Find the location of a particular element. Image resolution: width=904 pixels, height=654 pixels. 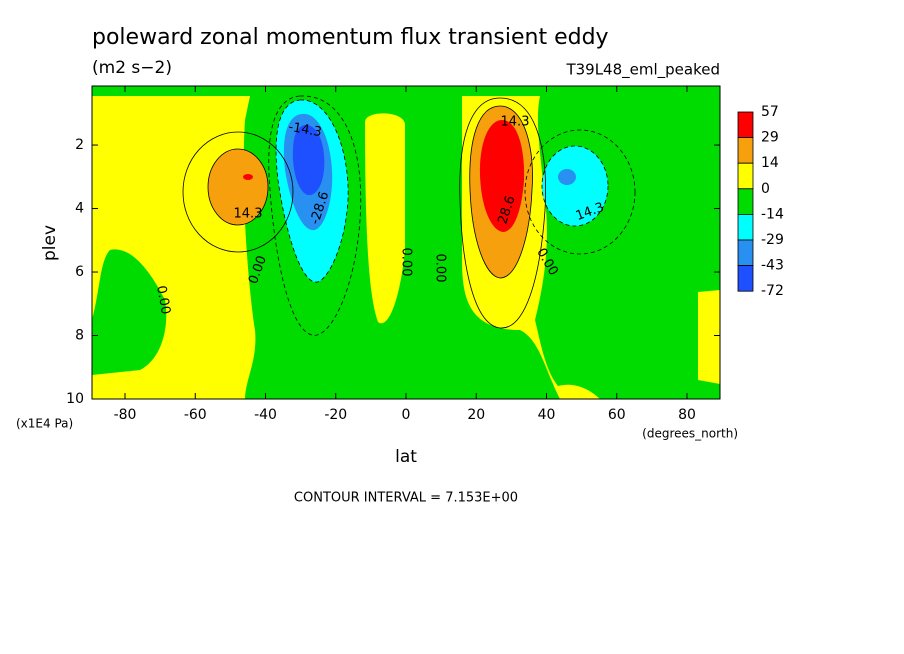

colorbar-label: -72 is located at coordinates (772, 291).